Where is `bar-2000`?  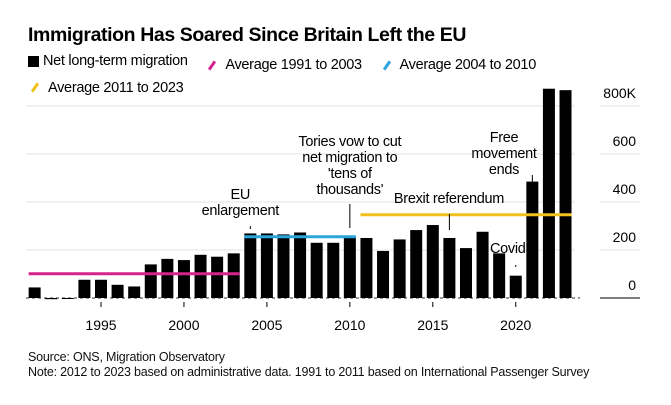 bar-2000 is located at coordinates (183, 279).